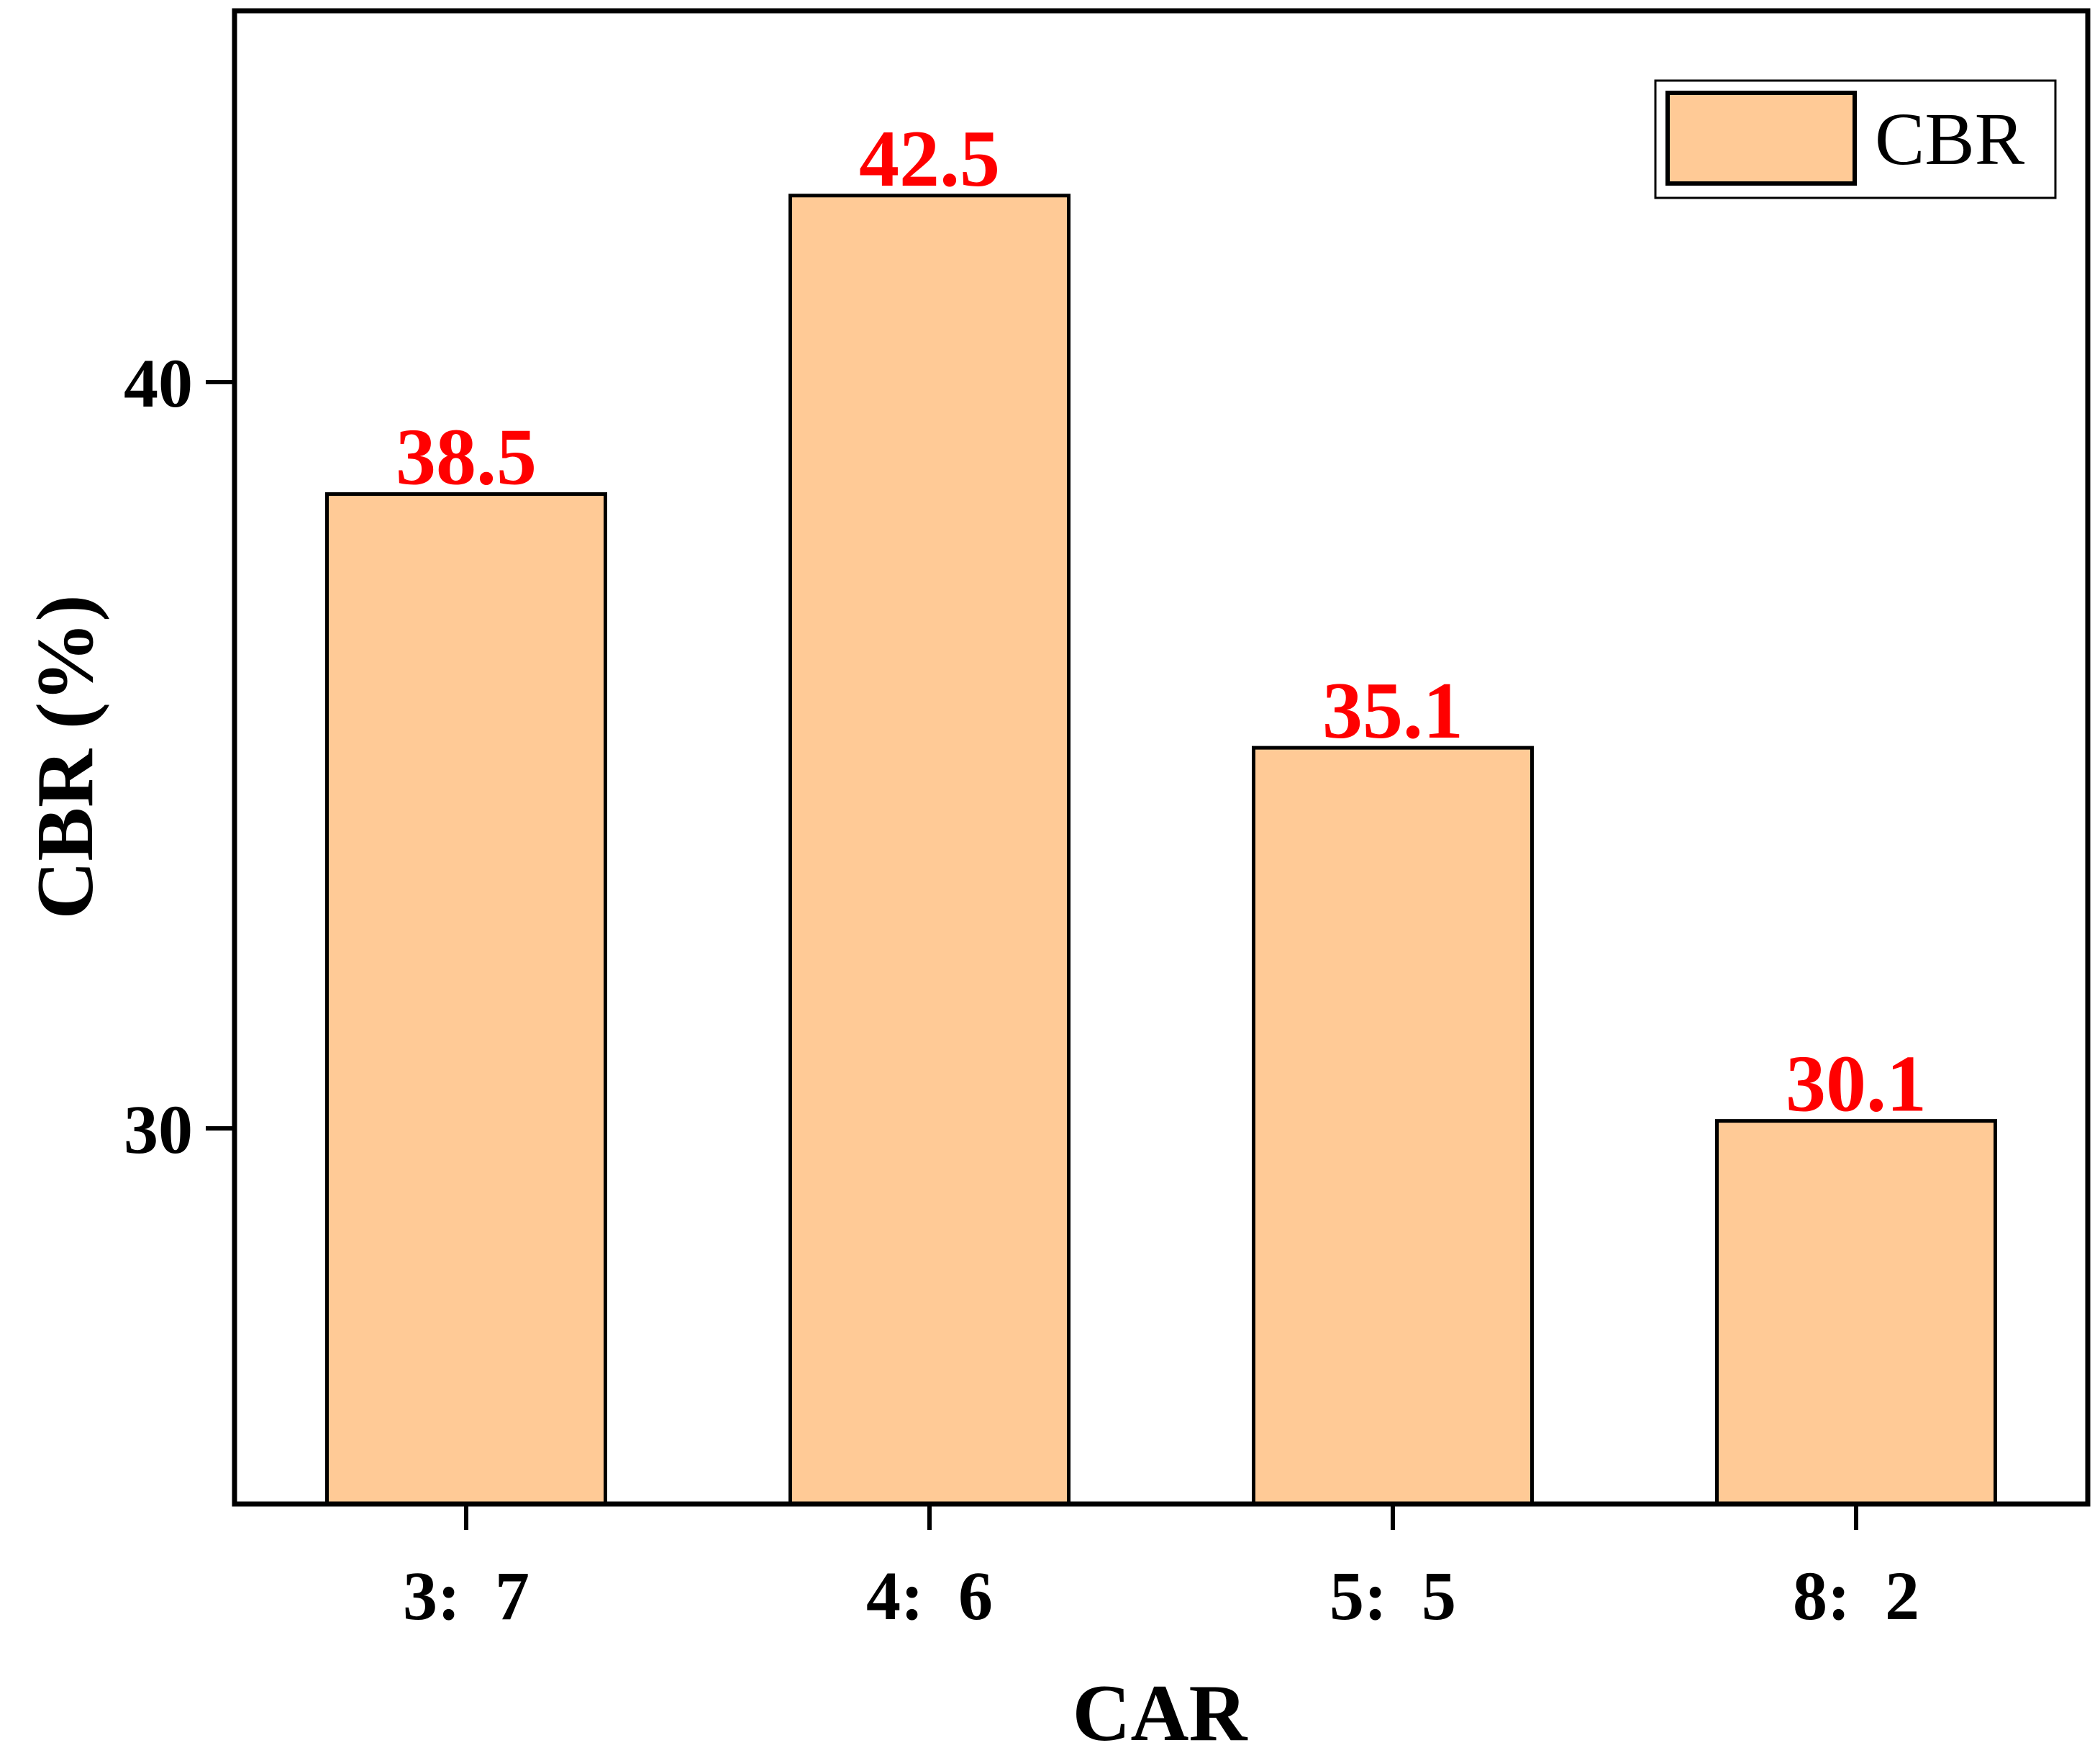 The height and width of the screenshot is (1753, 2100). Describe the element at coordinates (466, 1595) in the screenshot. I see `x-tick-label-0: 3: 7` at that location.